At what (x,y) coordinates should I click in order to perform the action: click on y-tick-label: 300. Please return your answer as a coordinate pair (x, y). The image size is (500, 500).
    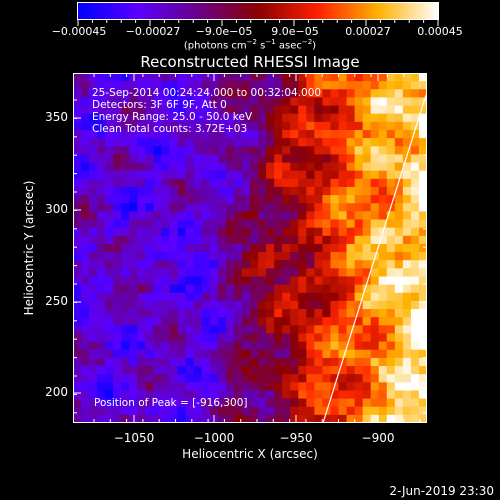
    Looking at the image, I should click on (56, 209).